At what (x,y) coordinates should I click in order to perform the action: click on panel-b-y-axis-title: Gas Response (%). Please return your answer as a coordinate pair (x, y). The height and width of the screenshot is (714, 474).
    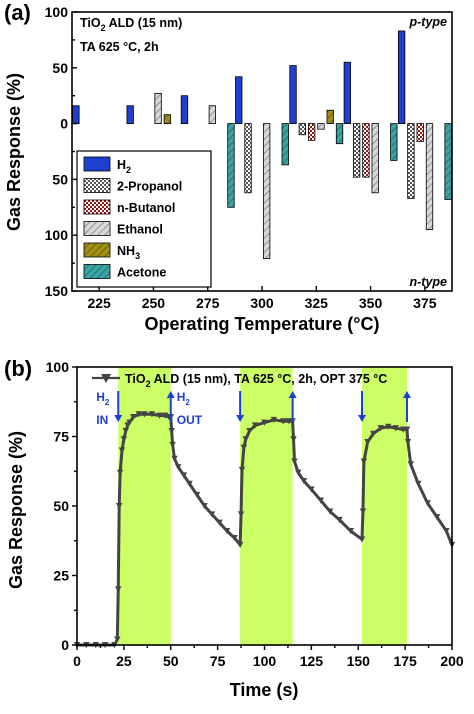
    Looking at the image, I should click on (16, 510).